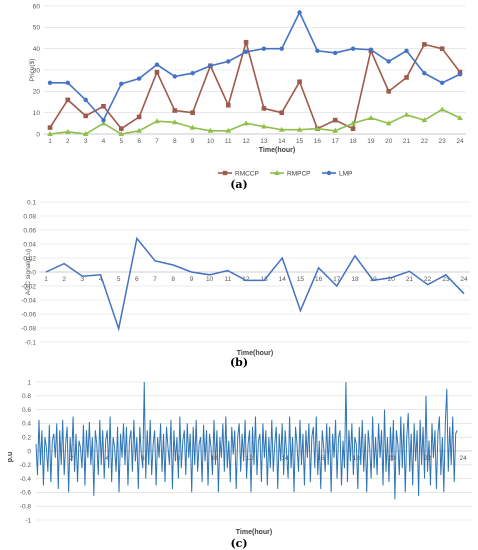 The height and width of the screenshot is (550, 478). I want to click on y-tick-label: -0.02, so click(28, 286).